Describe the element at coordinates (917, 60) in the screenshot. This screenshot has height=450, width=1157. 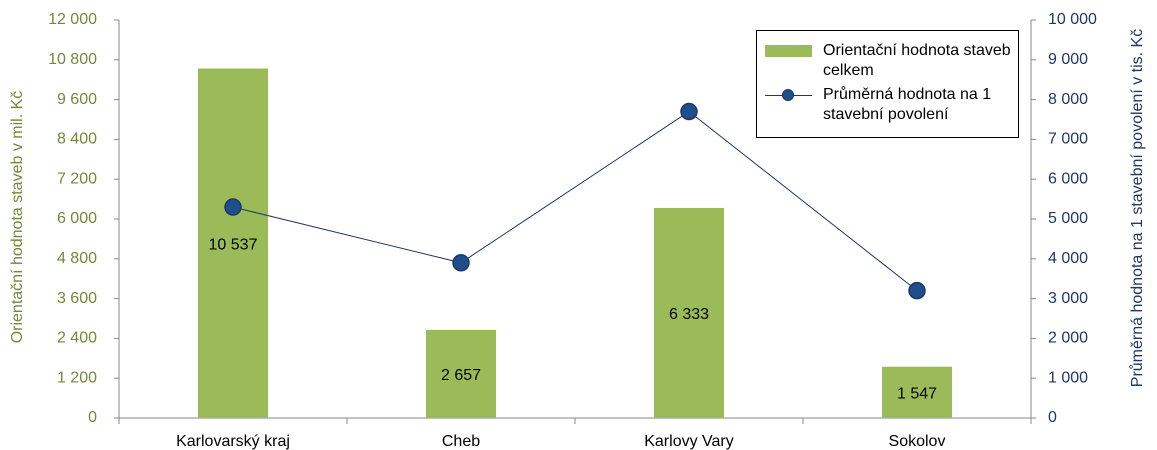
I see `legend-label: Orientační hodnota staveb celkem` at that location.